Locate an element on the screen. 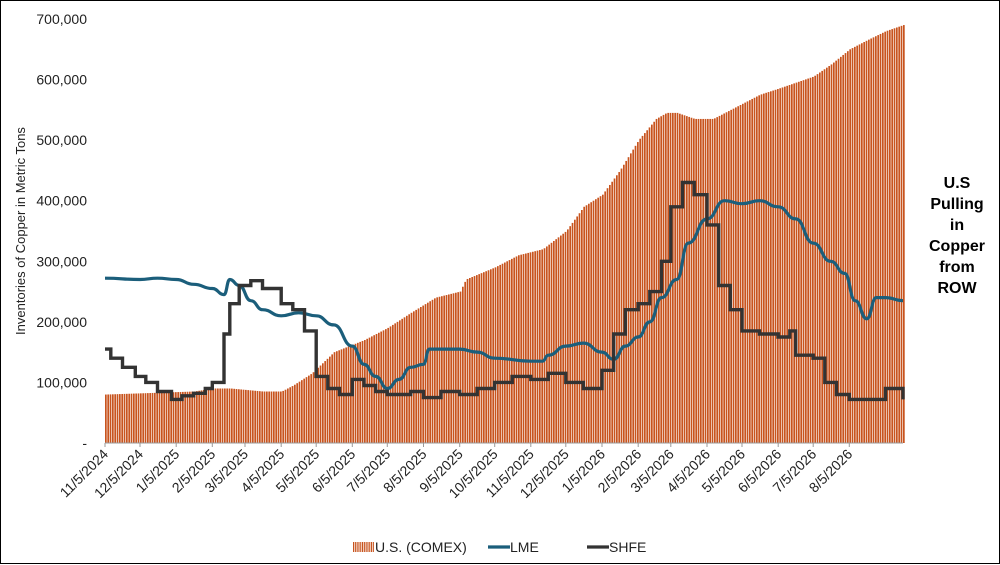 The image size is (1000, 565). y-tick-label: - is located at coordinates (84, 443).